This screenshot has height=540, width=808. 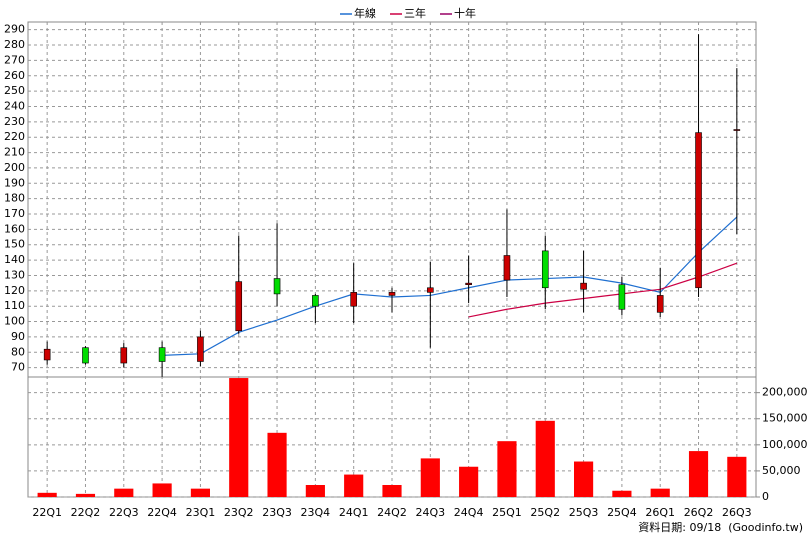 What do you see at coordinates (239, 512) in the screenshot?
I see `x-tick-label: 23Q2` at bounding box center [239, 512].